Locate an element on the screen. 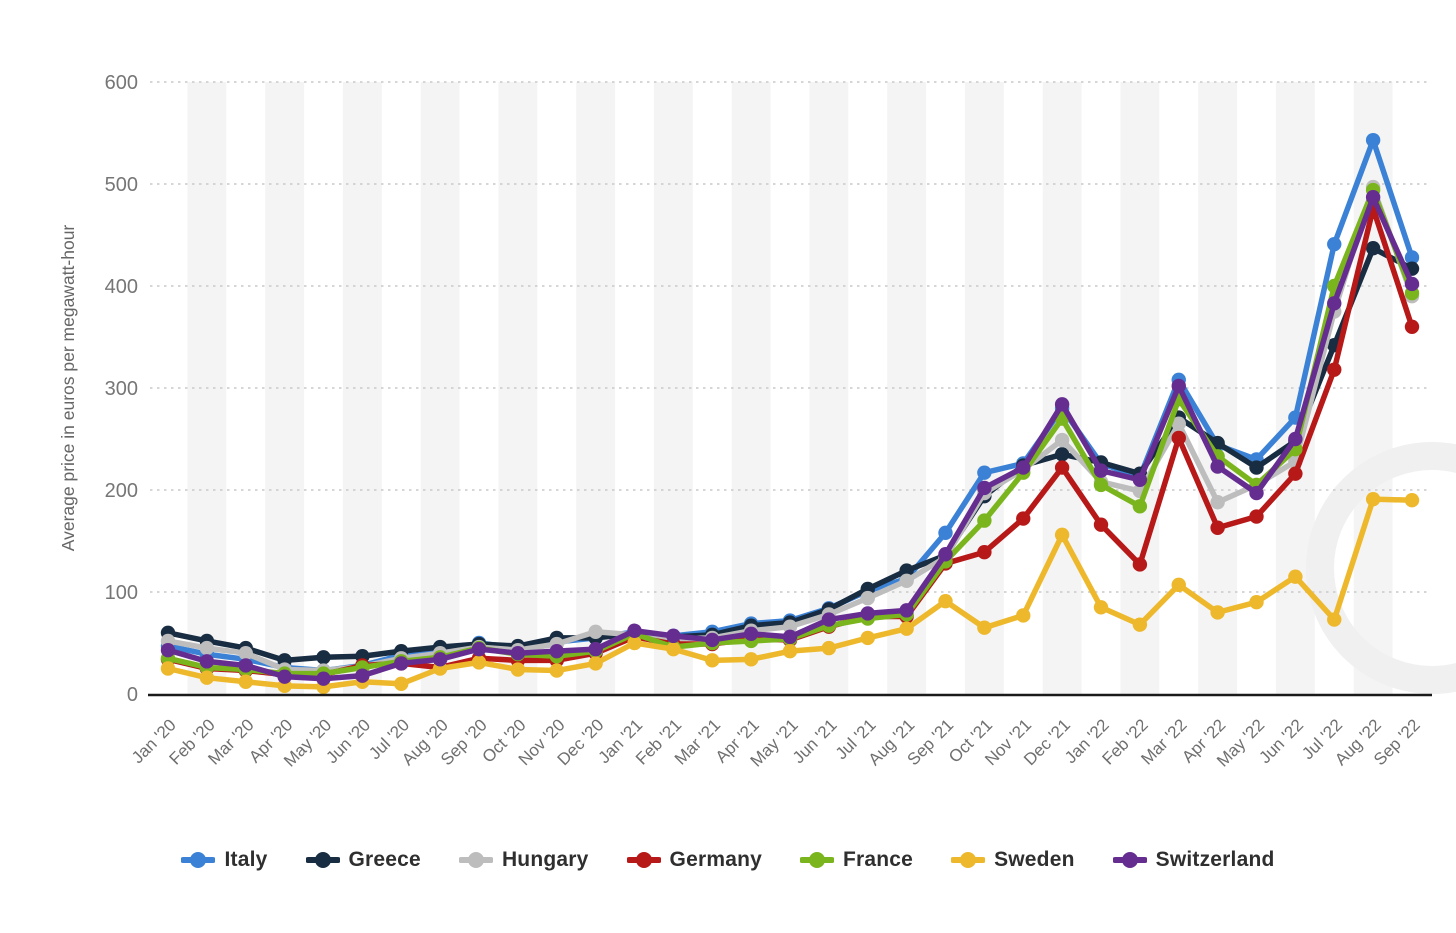 The width and height of the screenshot is (1456, 933). legend-item-france: France is located at coordinates (856, 860).